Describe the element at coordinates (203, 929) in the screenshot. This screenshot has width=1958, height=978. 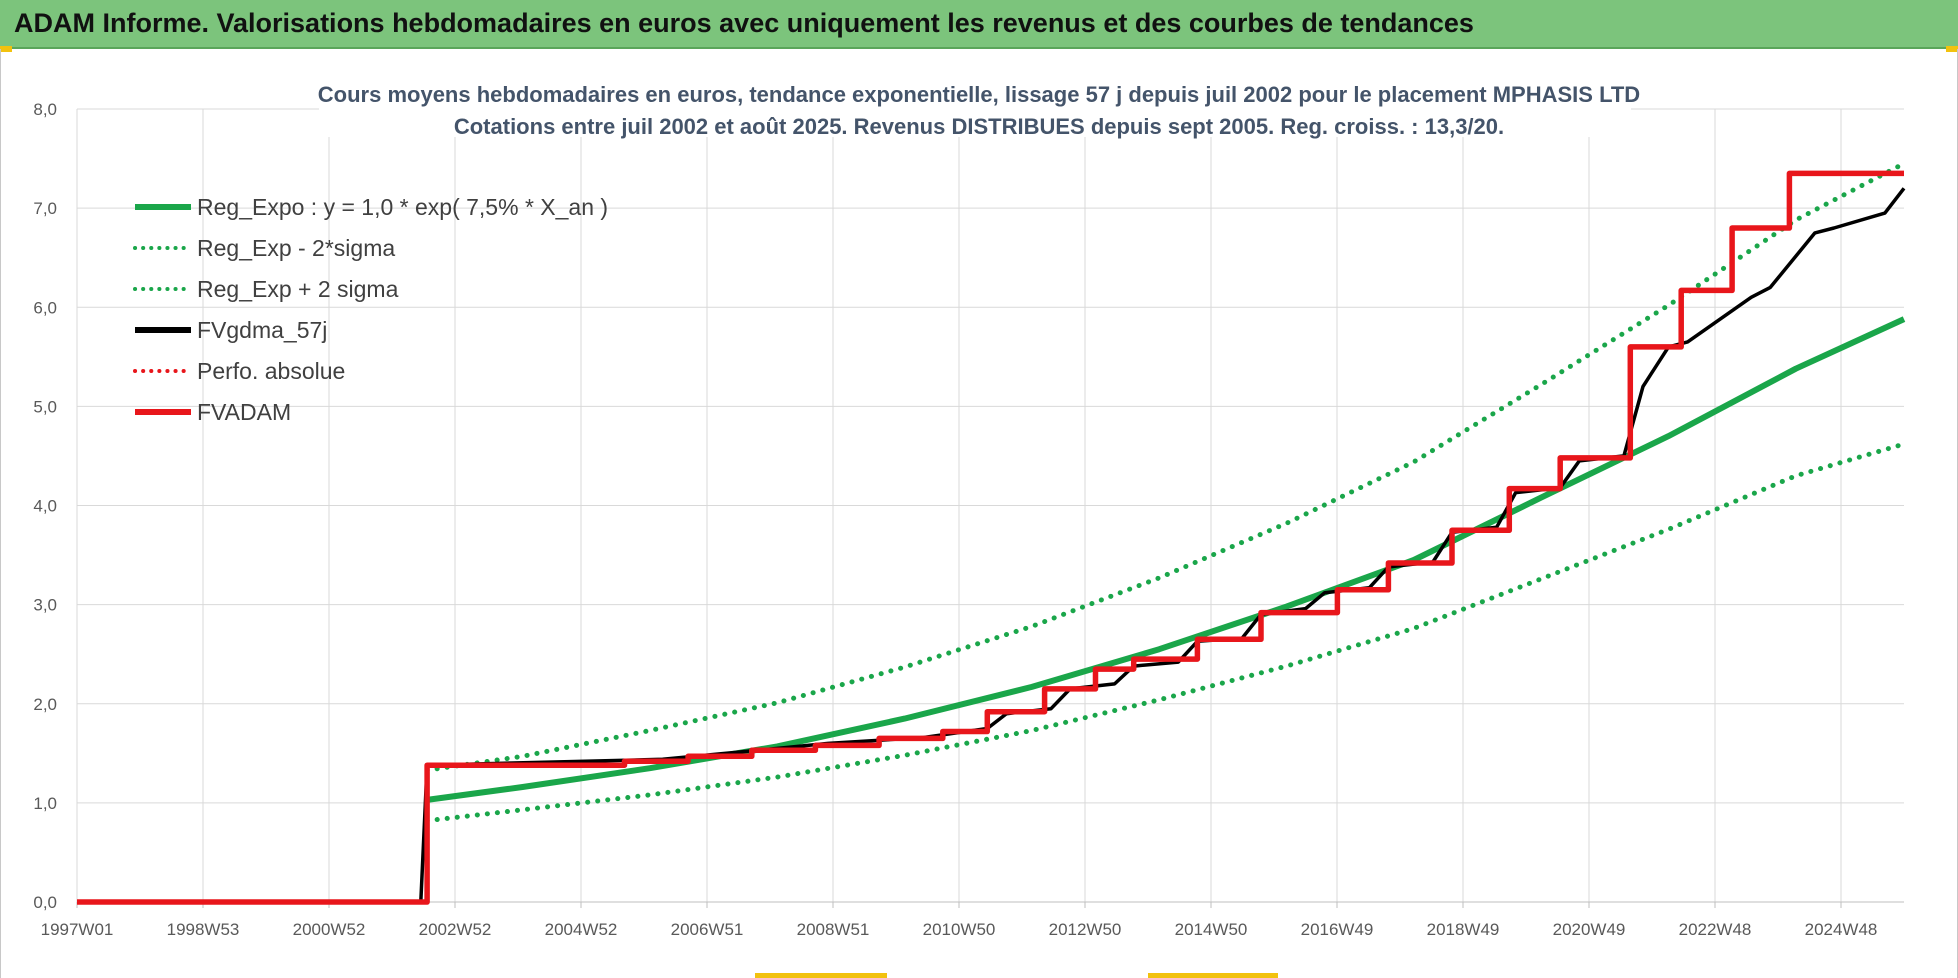
I see `x-tick-label: 1998W53` at that location.